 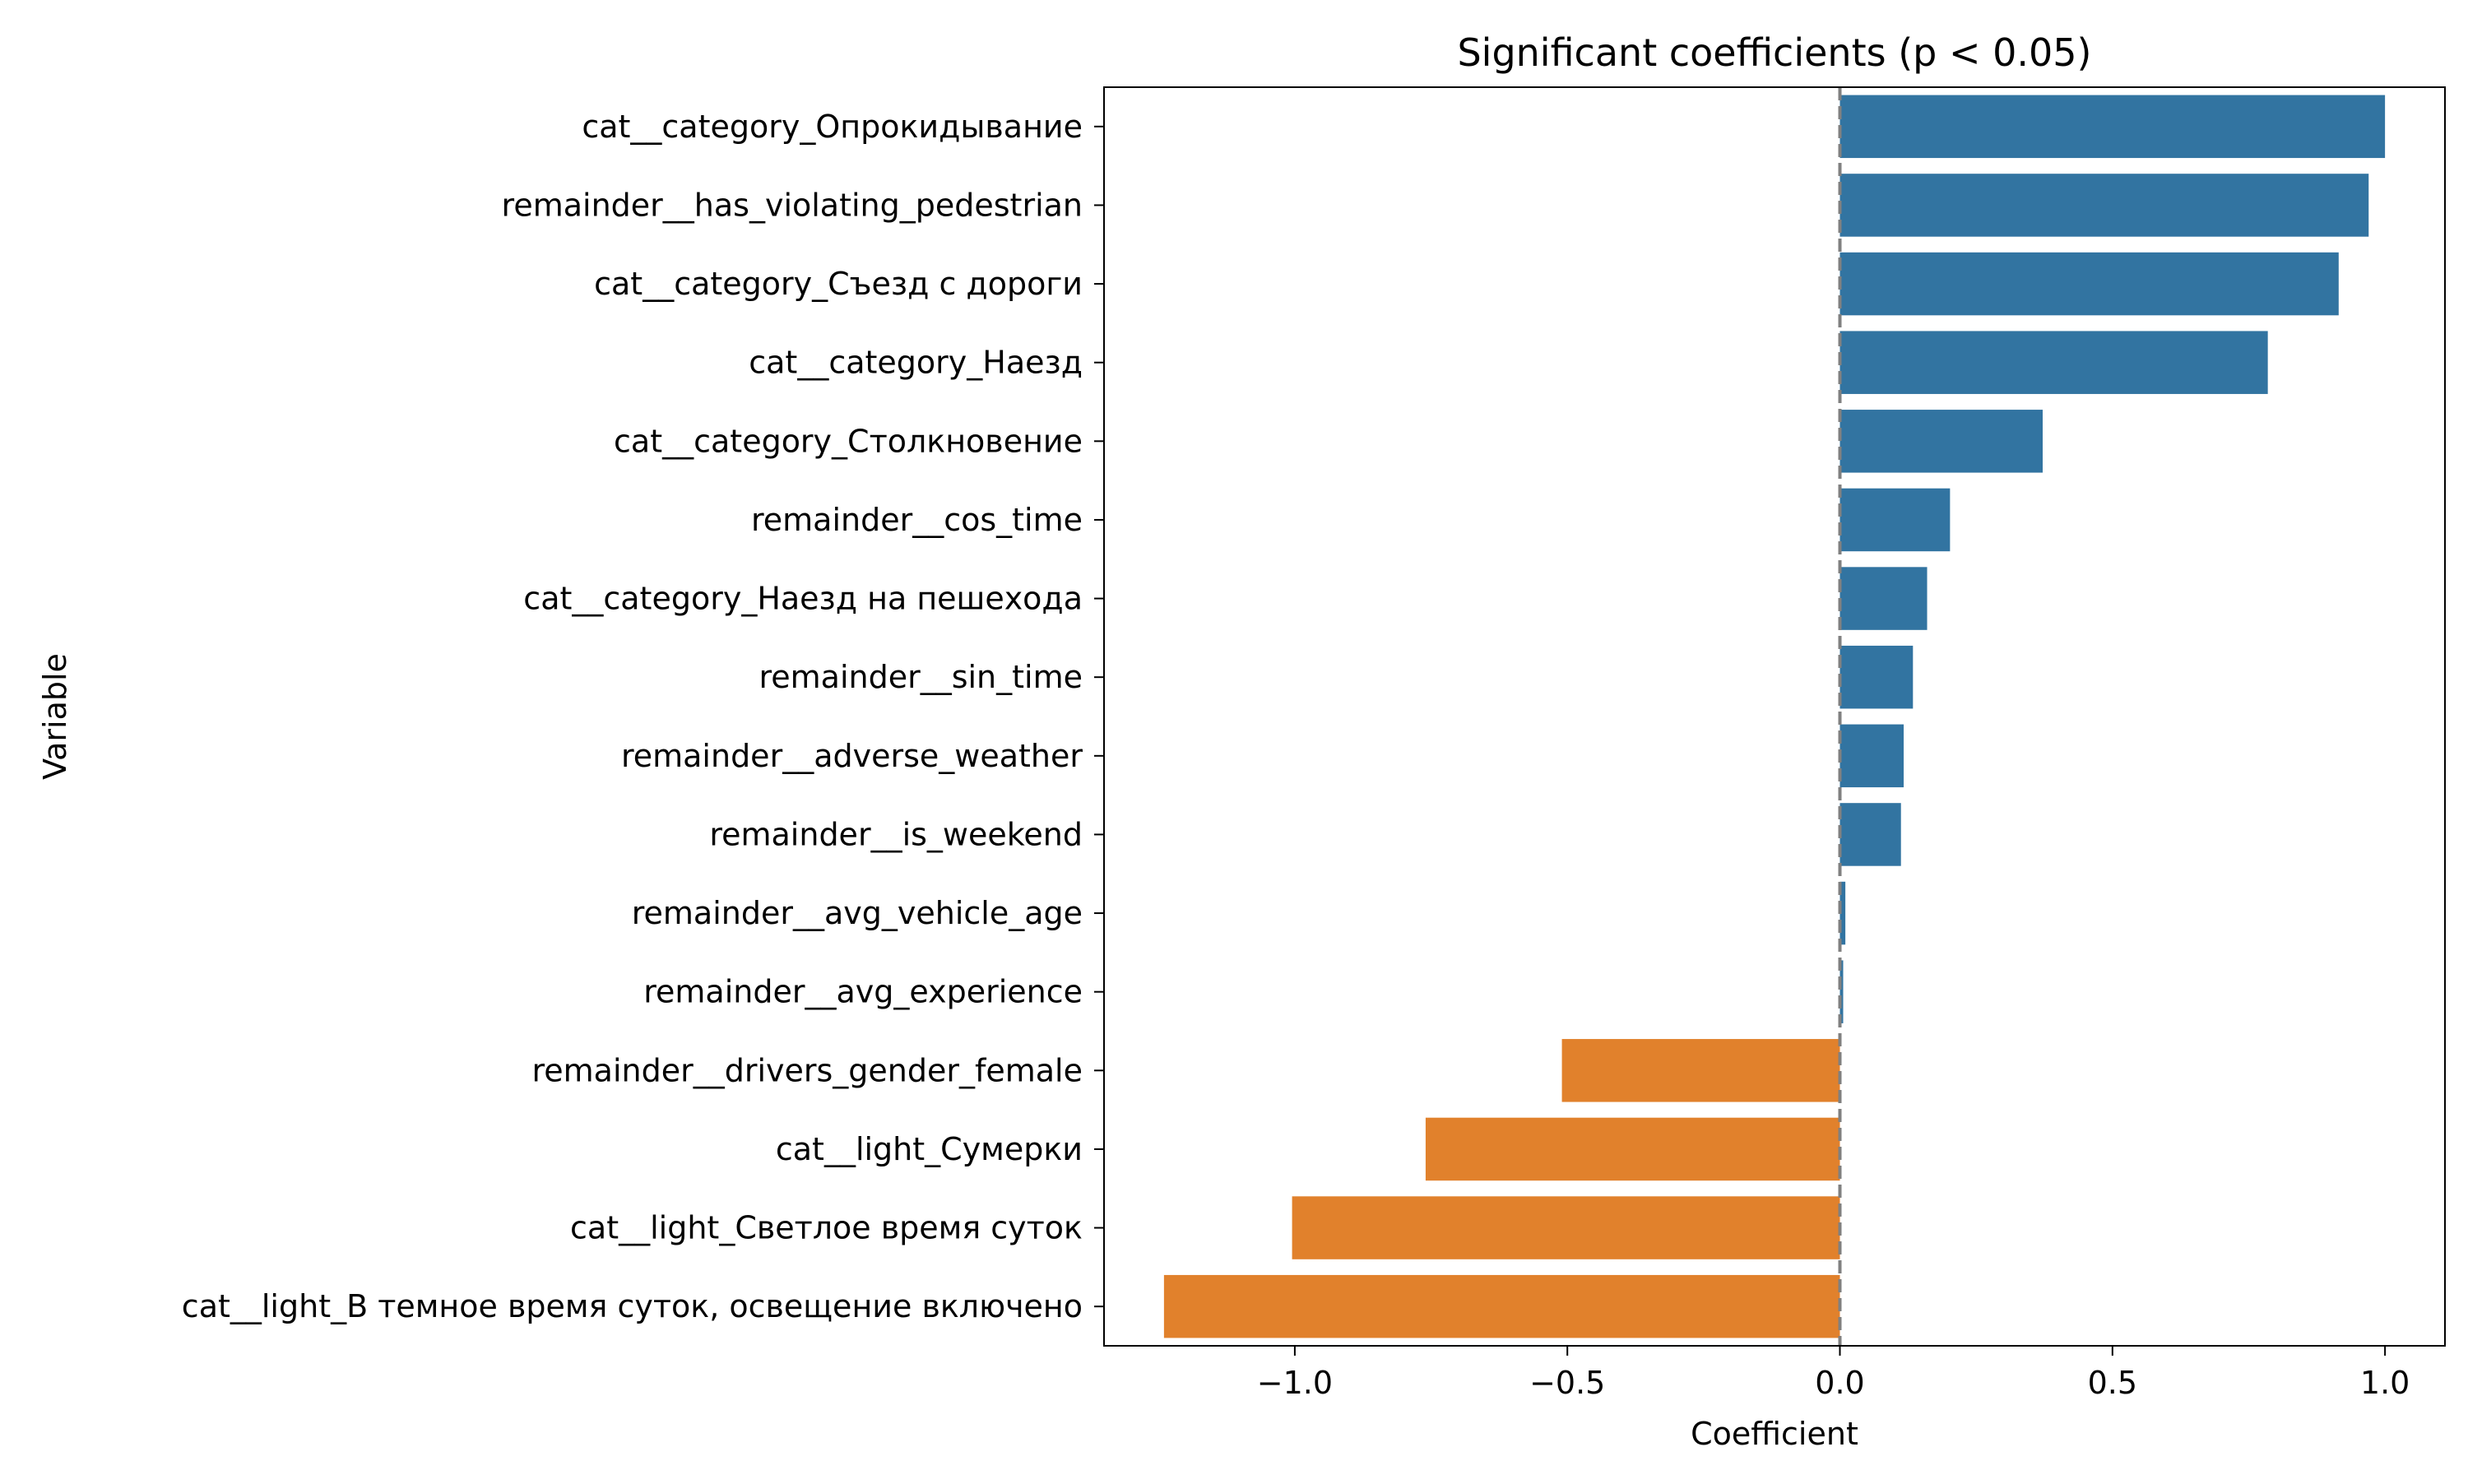 What do you see at coordinates (916, 363) in the screenshot?
I see `y-tick-label-3: cat__category_Наезд` at bounding box center [916, 363].